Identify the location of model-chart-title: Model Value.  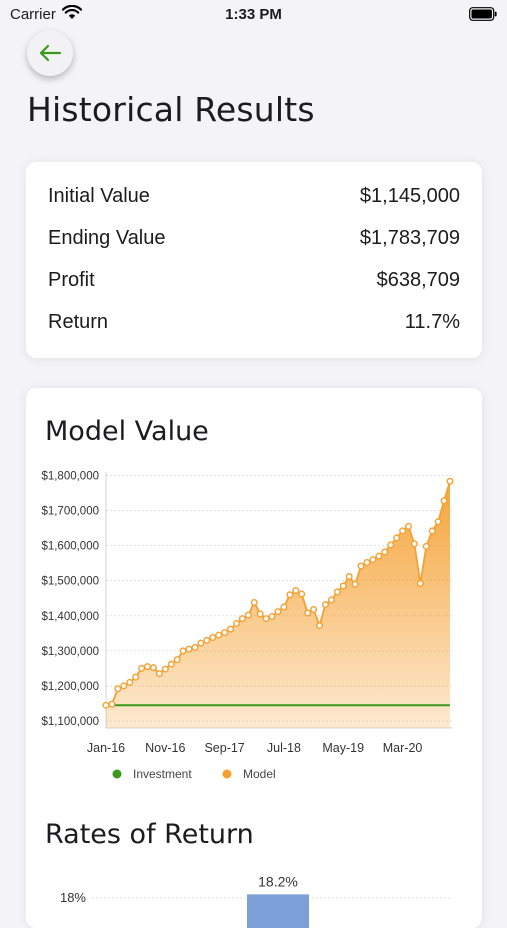
(127, 431).